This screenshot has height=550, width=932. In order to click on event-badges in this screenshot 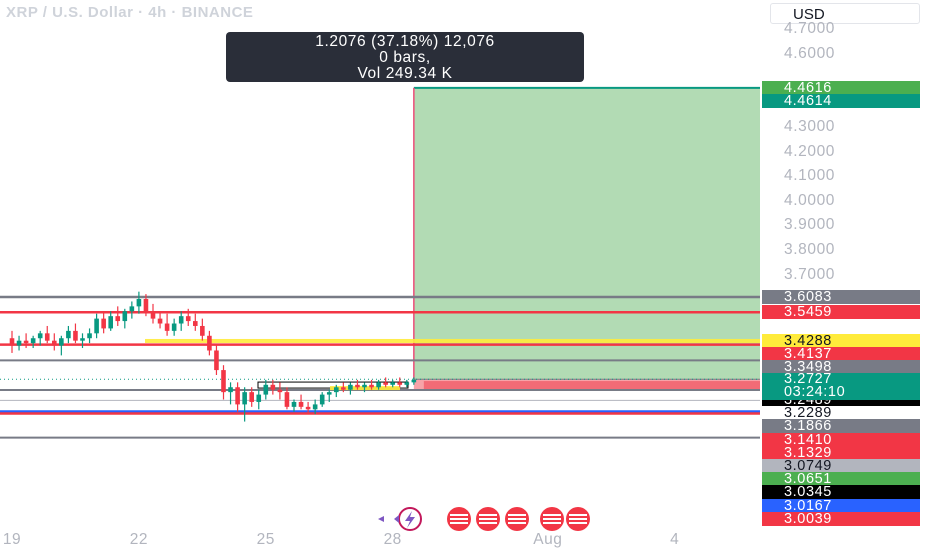, I will do `click(484, 519)`.